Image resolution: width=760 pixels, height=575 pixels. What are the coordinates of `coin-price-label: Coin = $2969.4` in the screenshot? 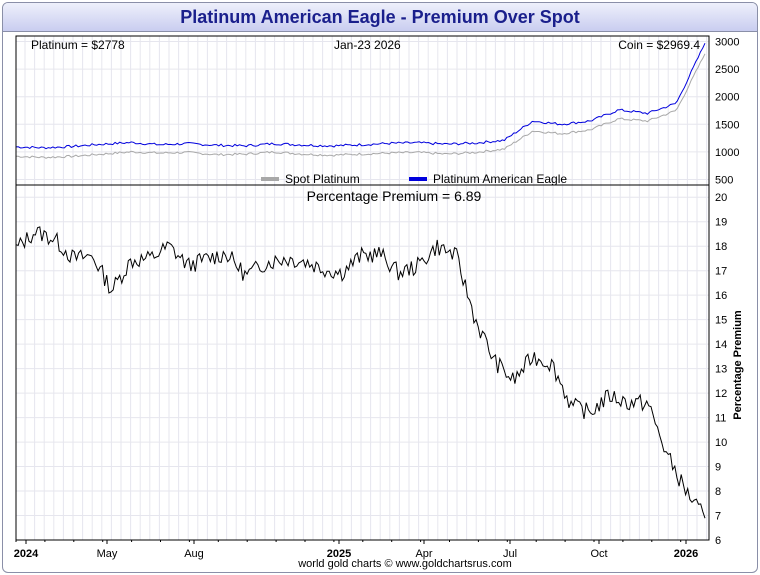 It's located at (659, 45).